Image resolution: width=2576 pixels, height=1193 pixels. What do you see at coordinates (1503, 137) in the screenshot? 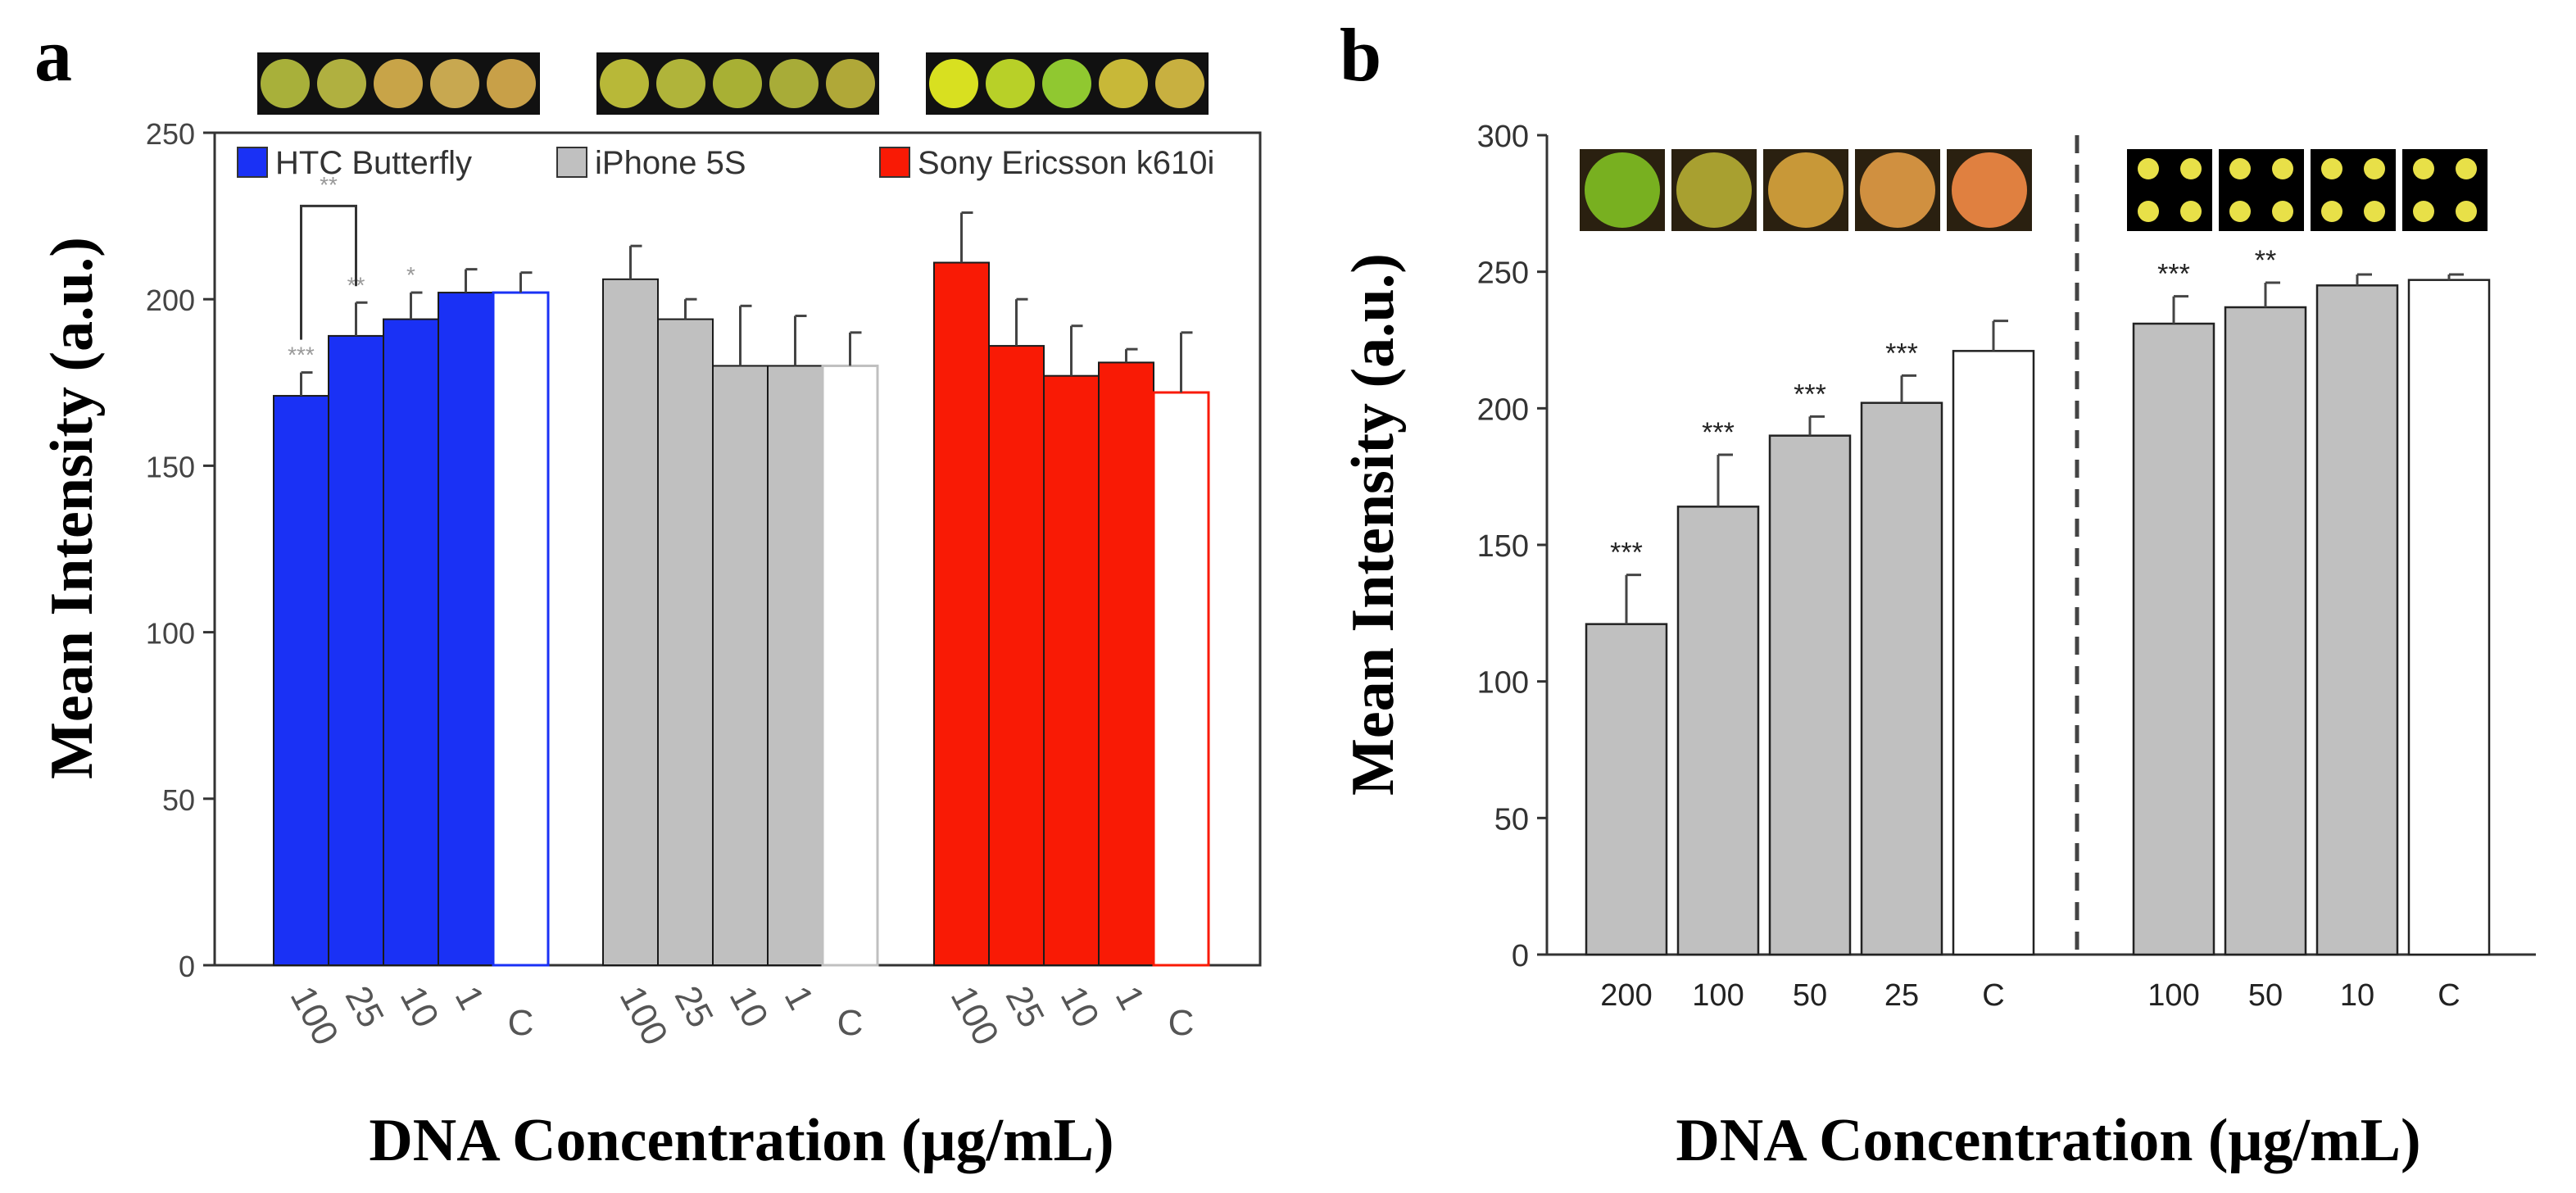
I see `y-tick-label-b: 300` at bounding box center [1503, 137].